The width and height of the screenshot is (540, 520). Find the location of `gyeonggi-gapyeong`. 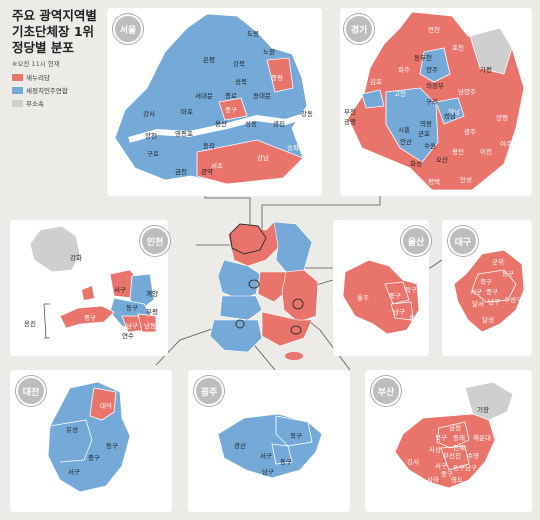

gyeonggi-gapyeong is located at coordinates (491, 51).